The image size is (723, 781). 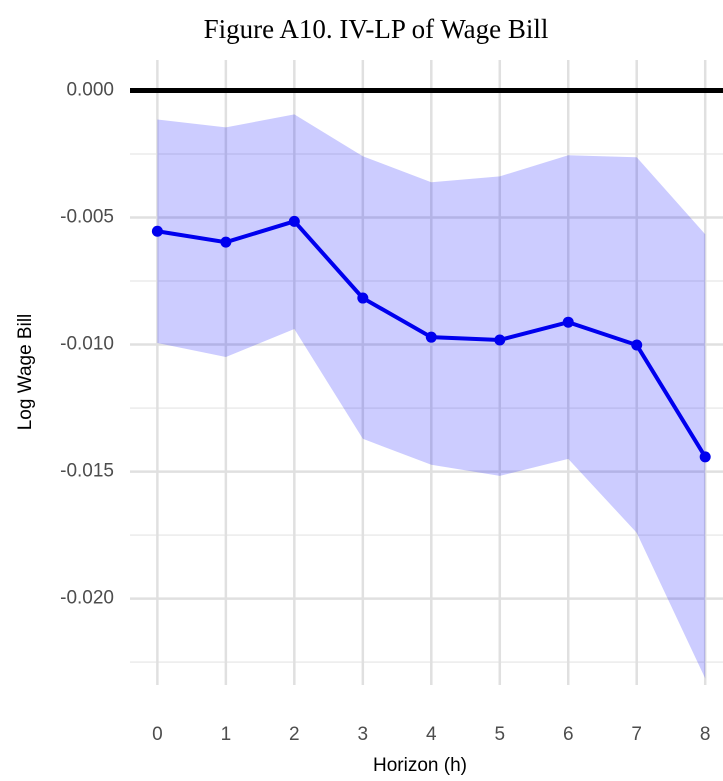 What do you see at coordinates (87, 598) in the screenshot?
I see `y-tick-label: -0.020` at bounding box center [87, 598].